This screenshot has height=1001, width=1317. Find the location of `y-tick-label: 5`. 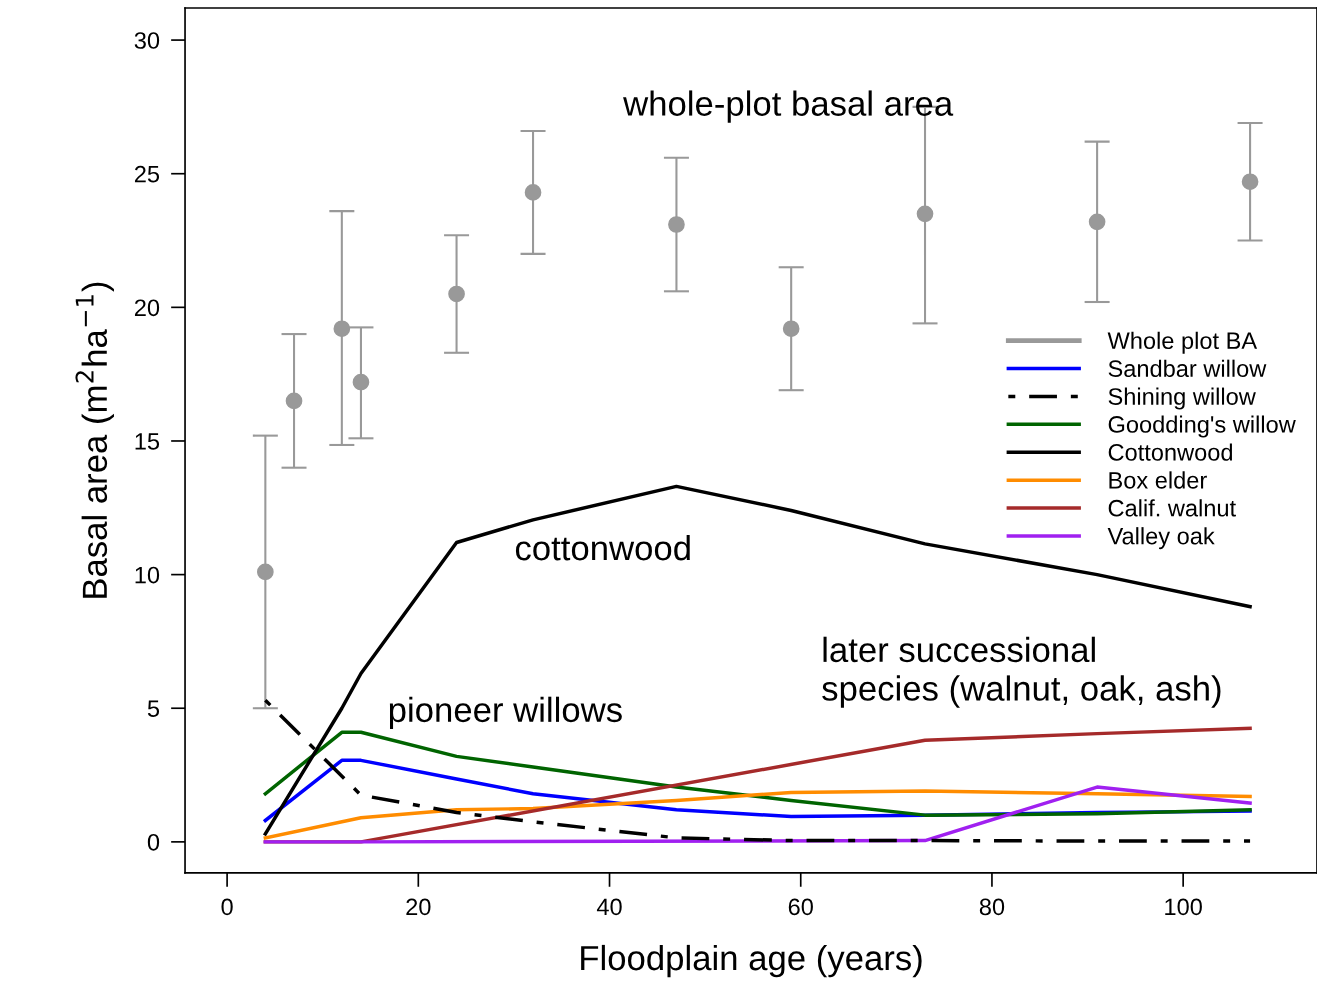

y-tick-label: 5 is located at coordinates (153, 709).